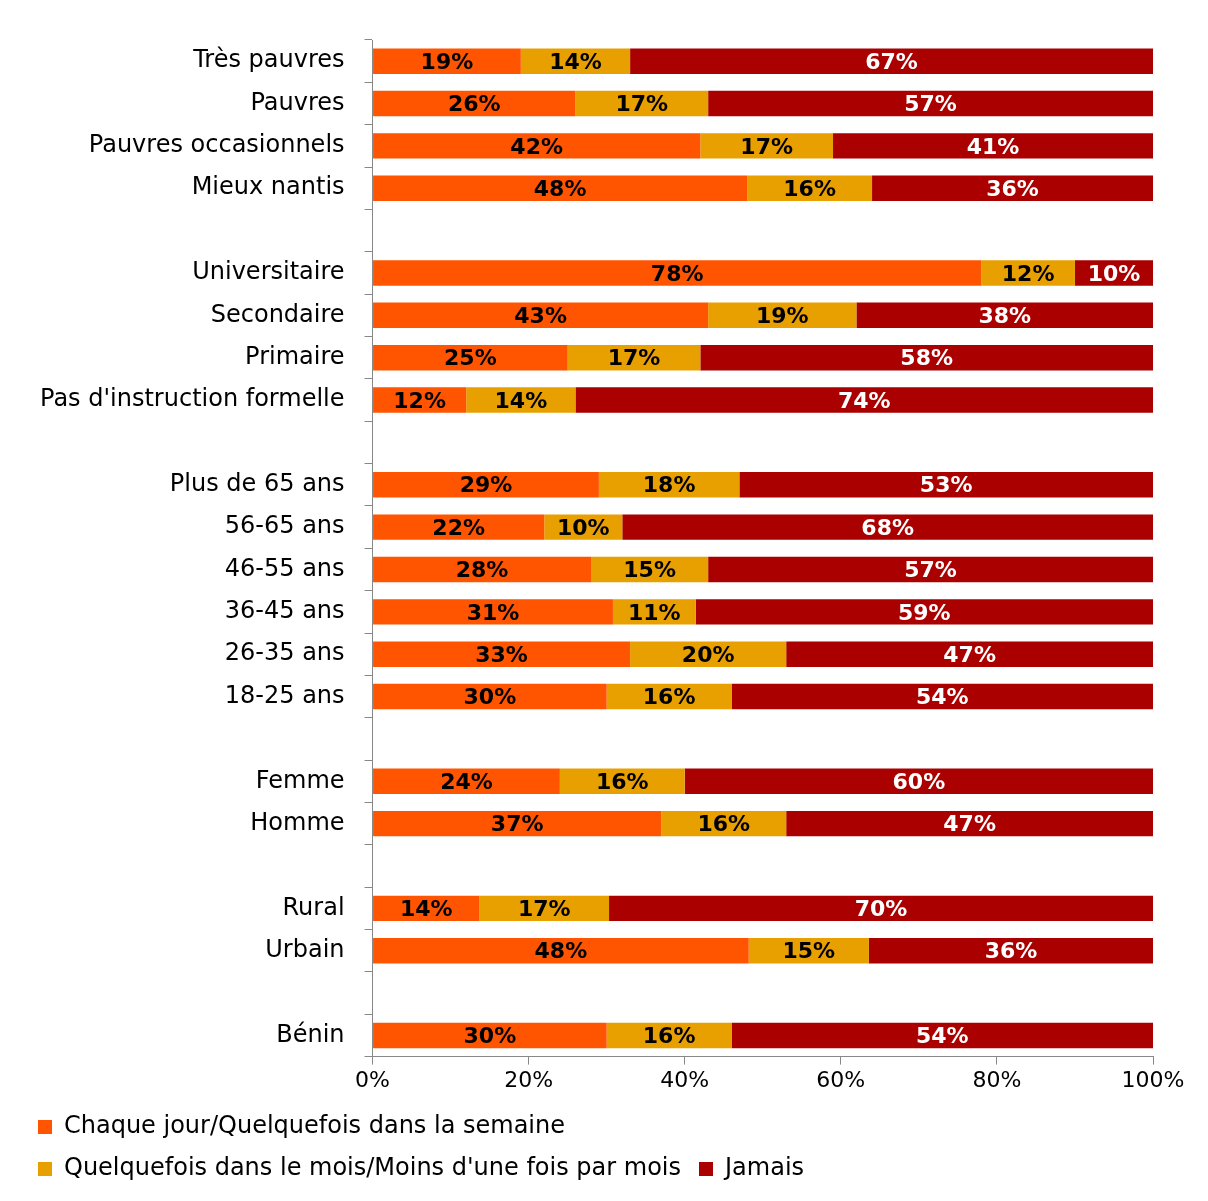 This screenshot has height=1201, width=1208. What do you see at coordinates (881, 909) in the screenshot?
I see `data-label: 70%` at bounding box center [881, 909].